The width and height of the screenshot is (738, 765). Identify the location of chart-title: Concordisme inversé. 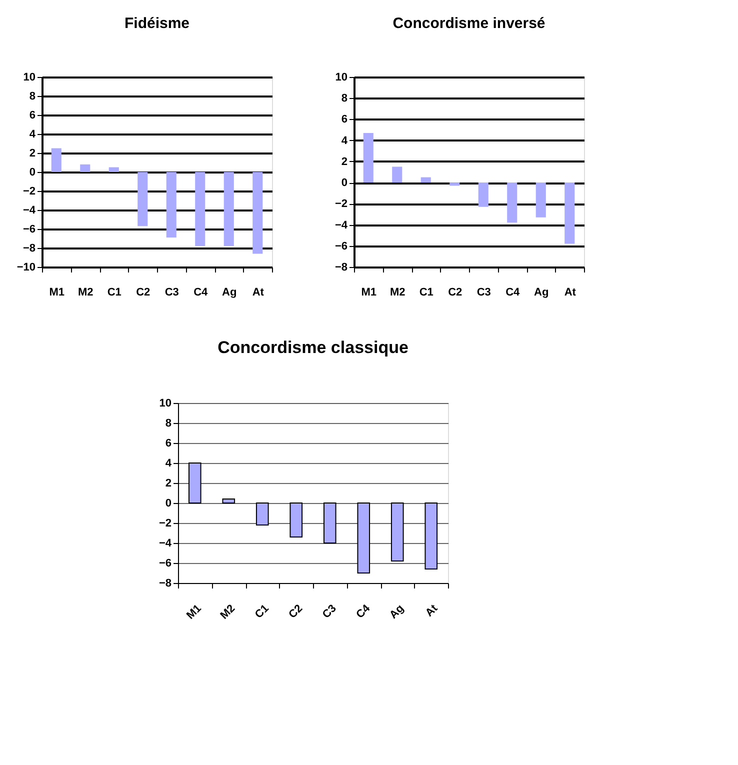
(469, 23).